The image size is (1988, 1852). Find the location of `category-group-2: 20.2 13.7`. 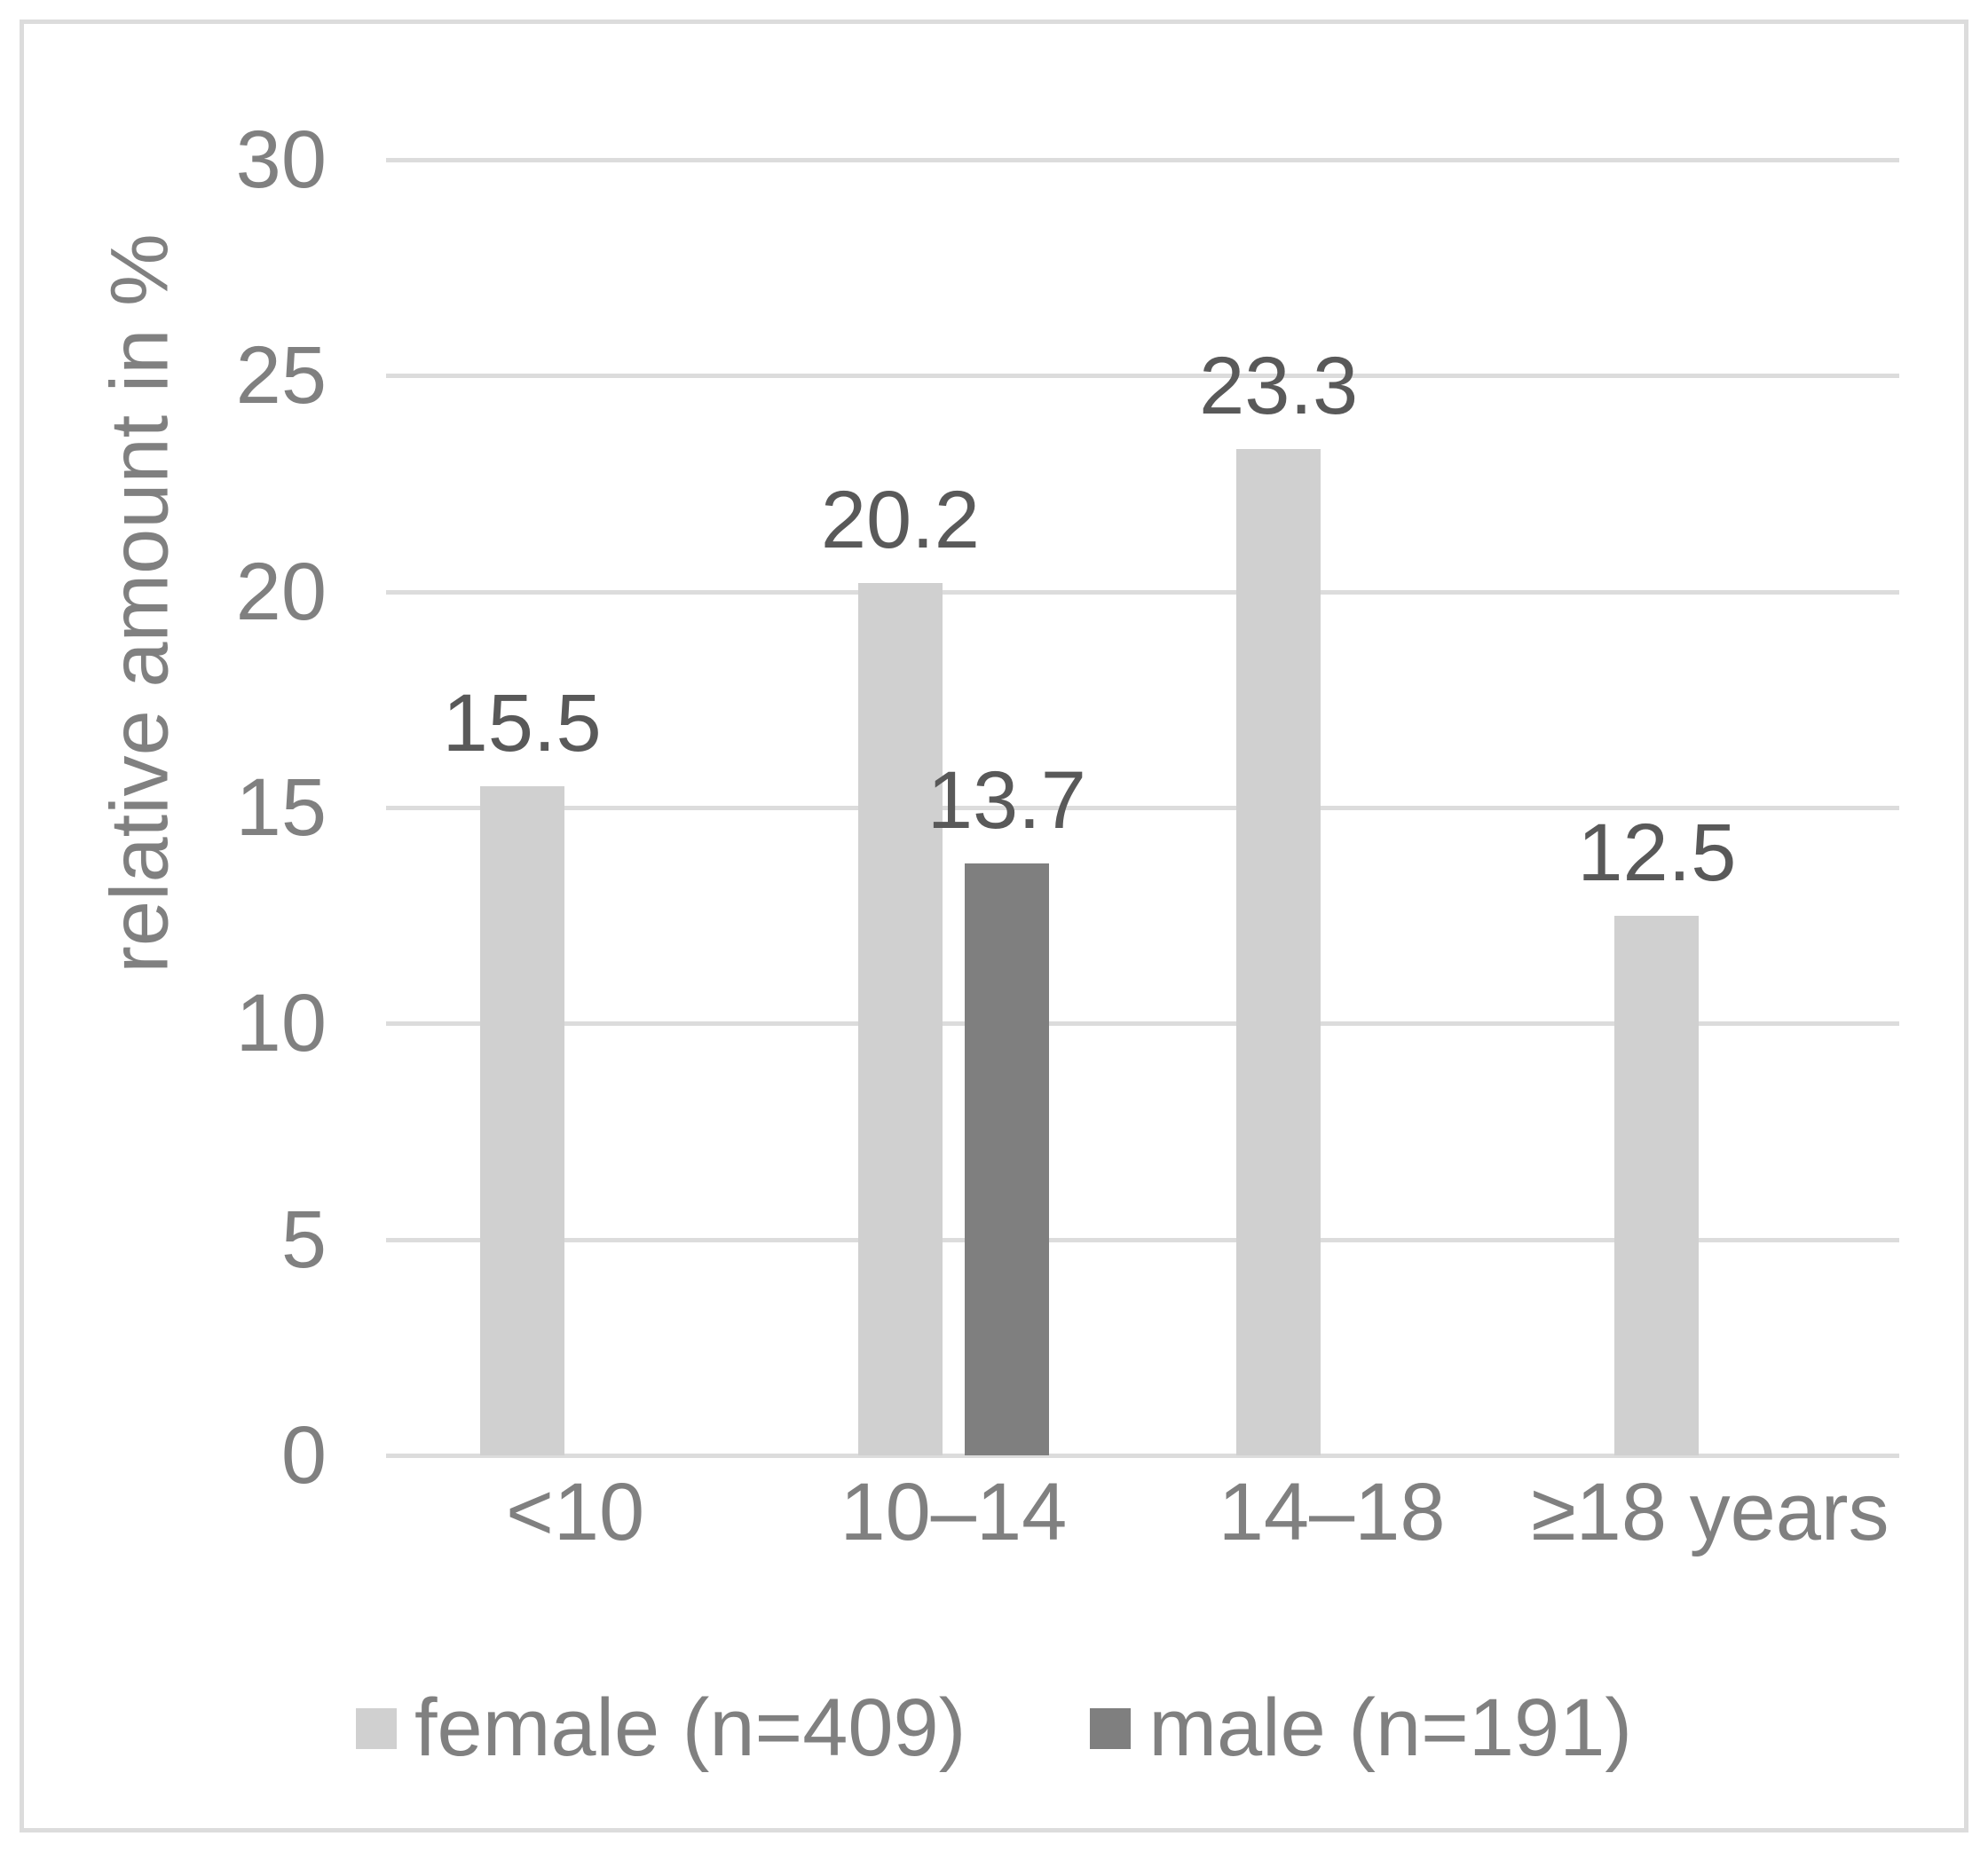

category-group-2: 20.2 13.7 is located at coordinates (953, 807).